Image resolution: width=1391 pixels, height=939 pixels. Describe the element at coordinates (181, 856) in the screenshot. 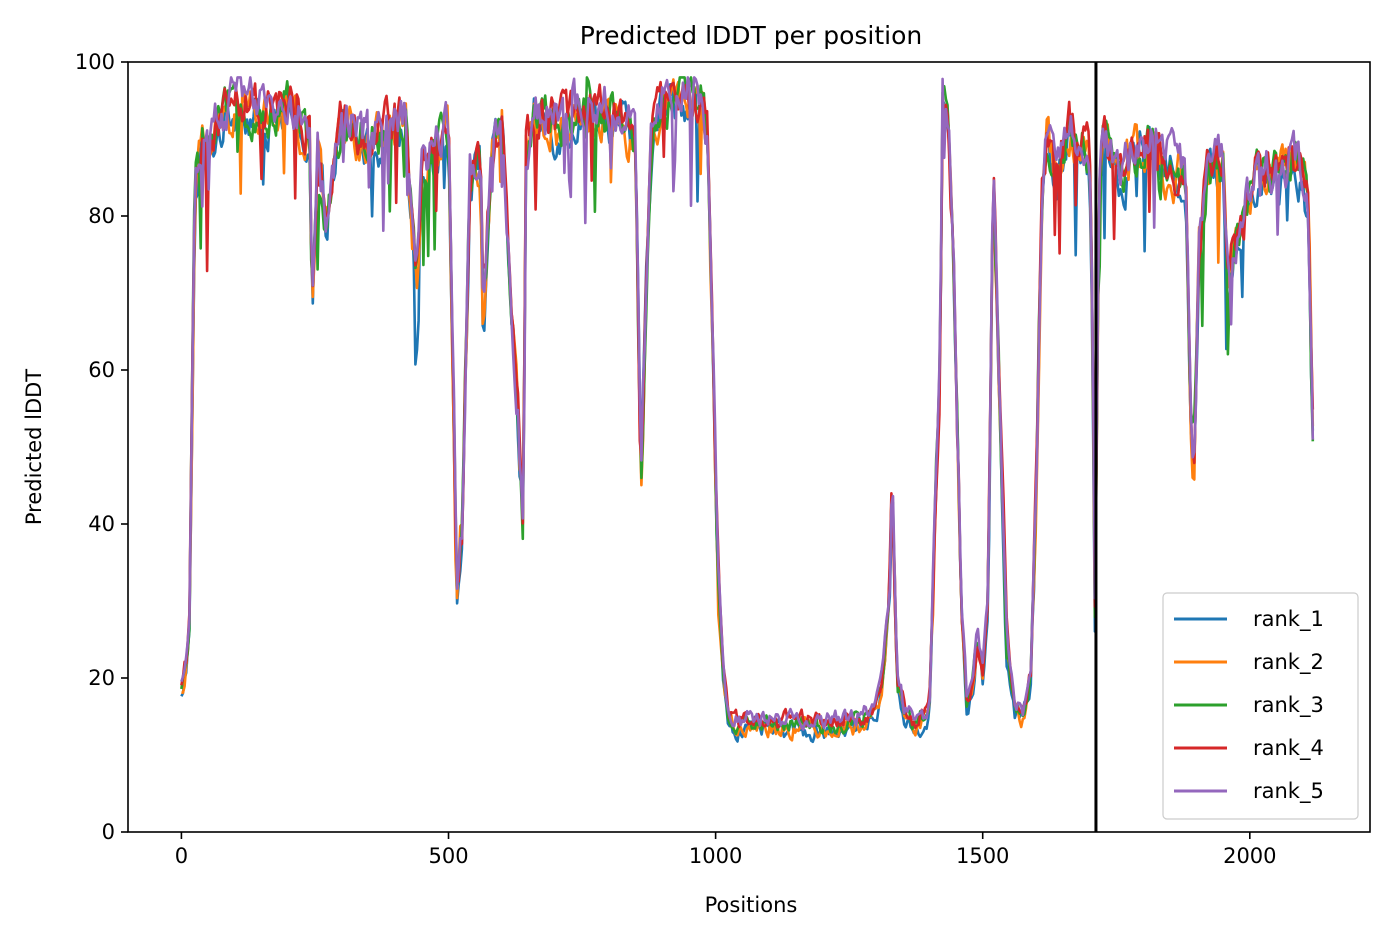

I see `x-tick-label: 0` at that location.